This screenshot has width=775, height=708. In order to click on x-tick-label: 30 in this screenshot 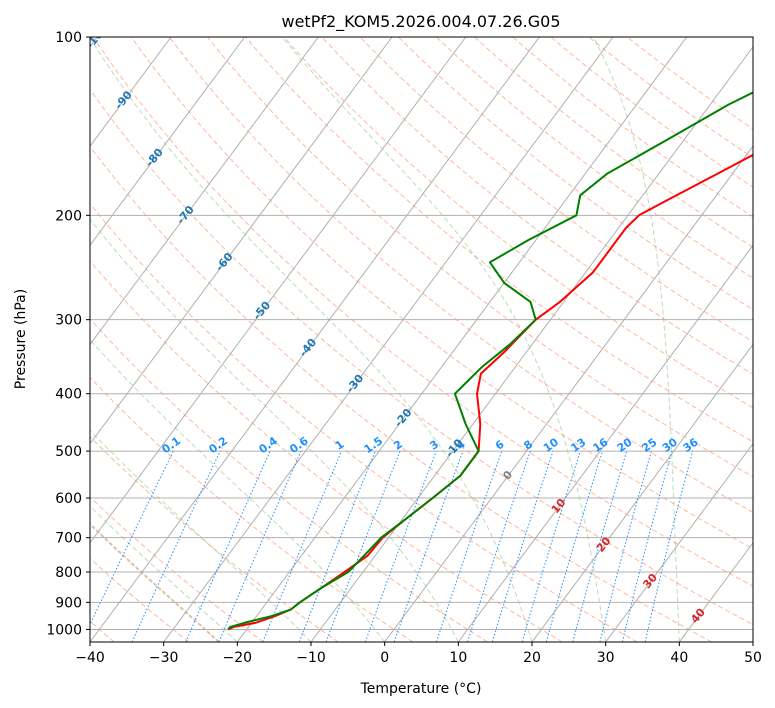, I will do `click(606, 658)`.